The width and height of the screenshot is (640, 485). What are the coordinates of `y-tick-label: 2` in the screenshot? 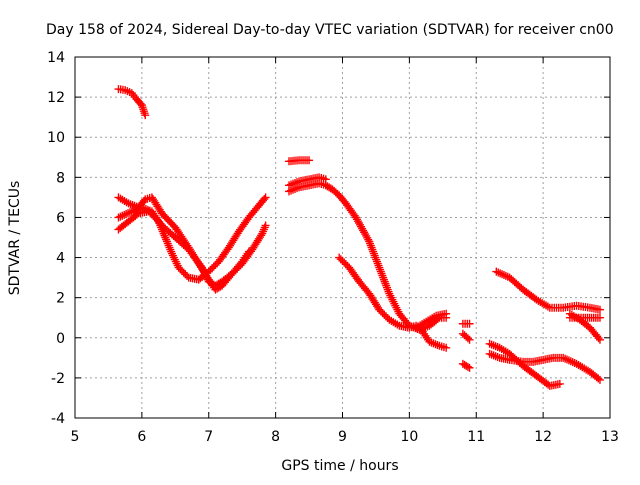 It's located at (60, 299).